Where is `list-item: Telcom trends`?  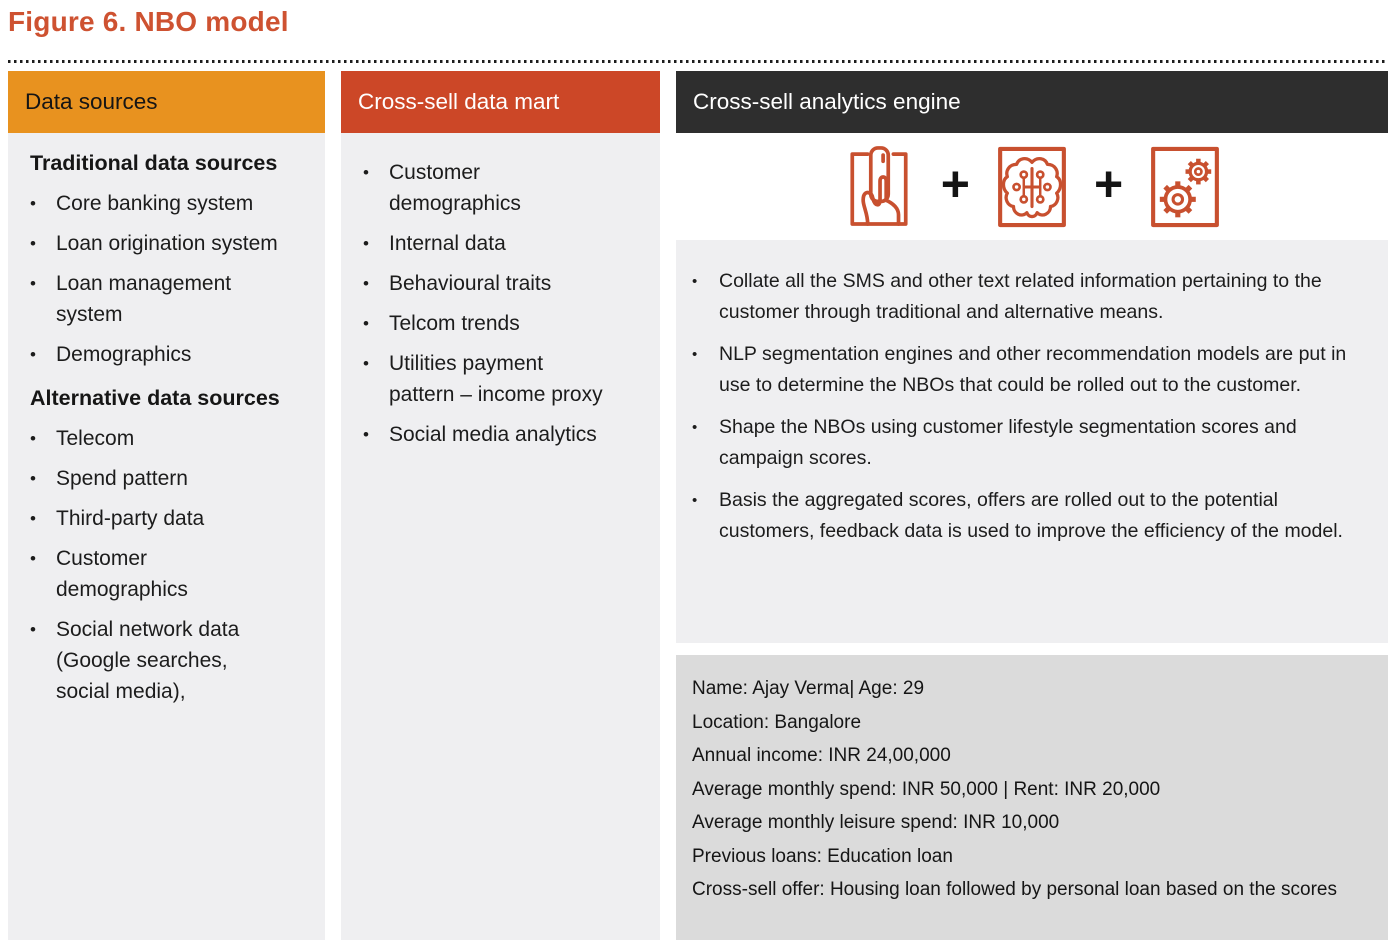 list-item: Telcom trends is located at coordinates (502, 323).